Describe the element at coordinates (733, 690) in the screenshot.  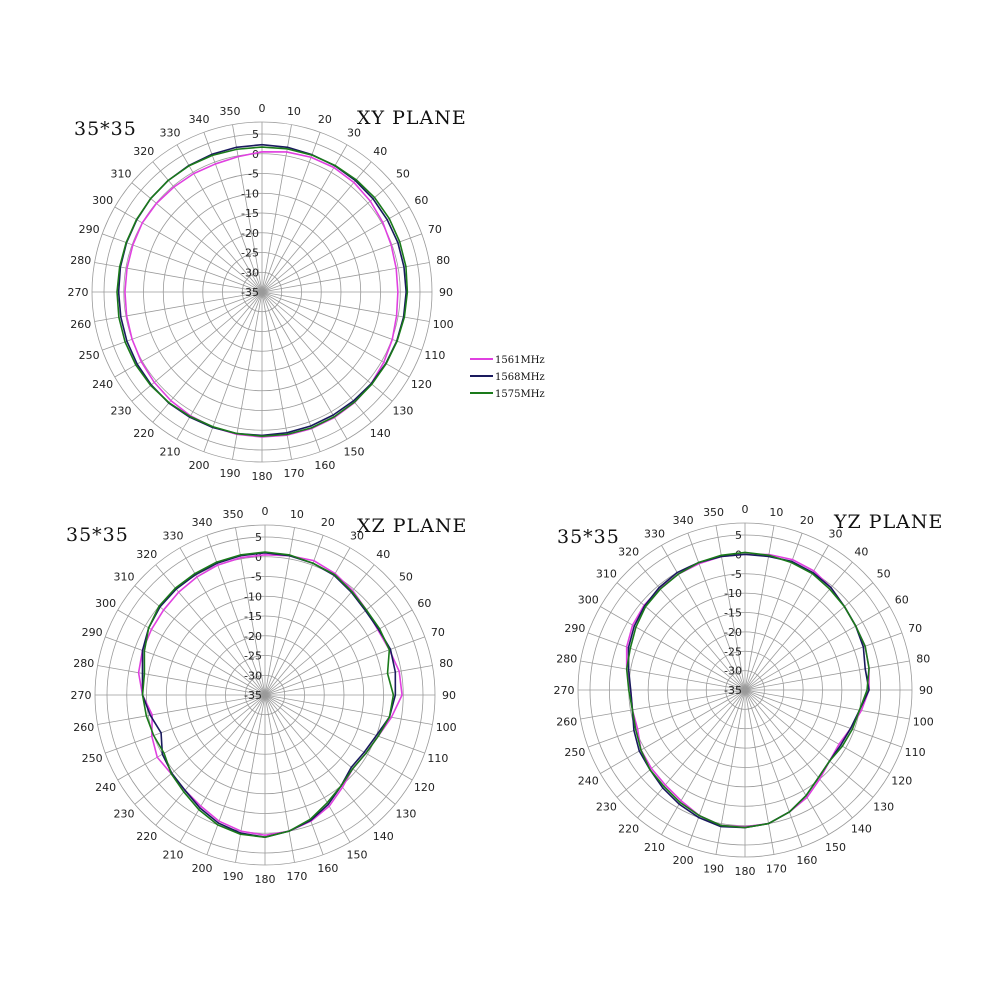
I see `radial-tick-label: -35` at that location.